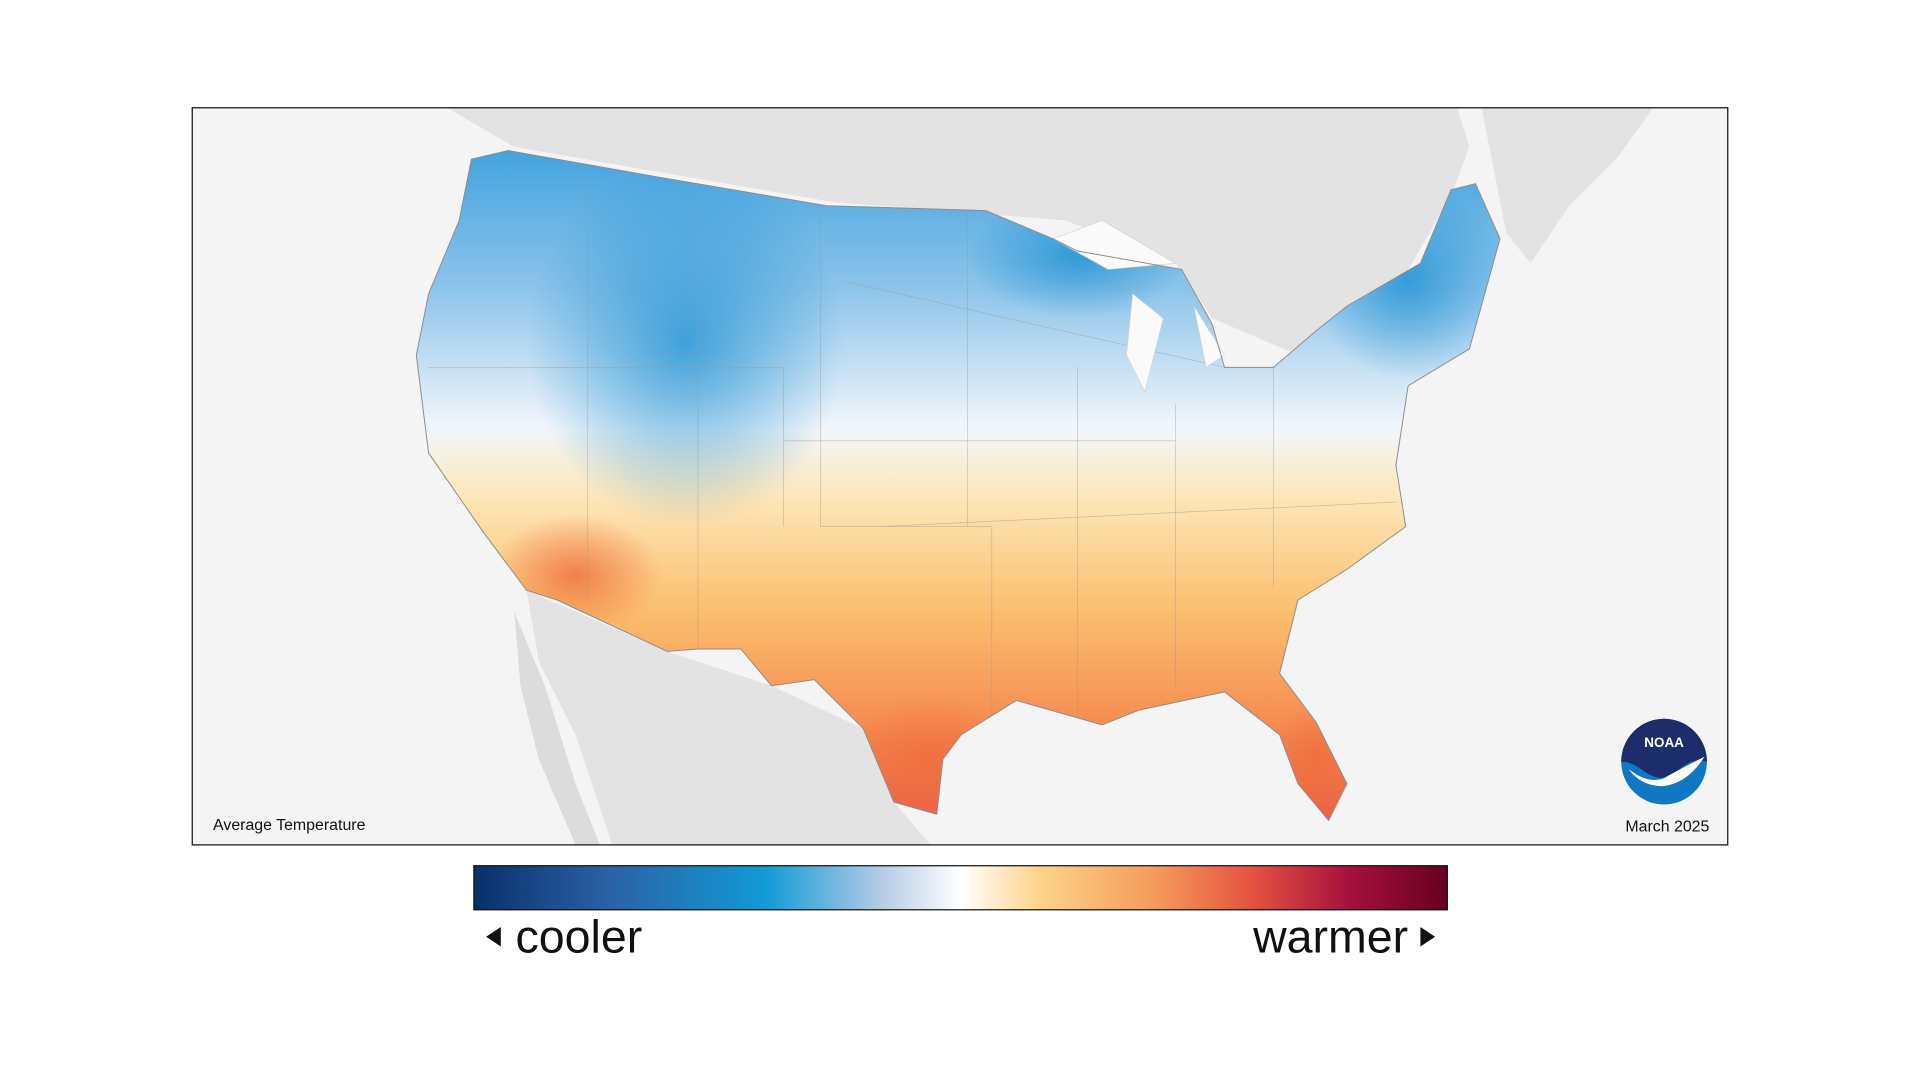 This screenshot has width=1920, height=1080. I want to click on baja, so click(557, 728).